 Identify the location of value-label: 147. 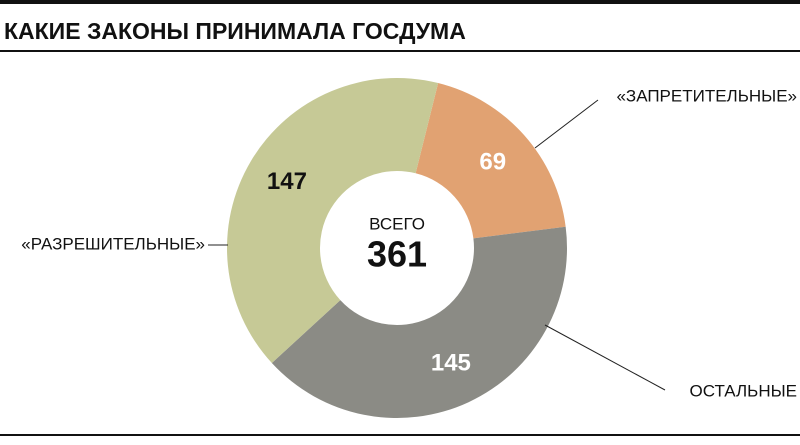
(287, 181).